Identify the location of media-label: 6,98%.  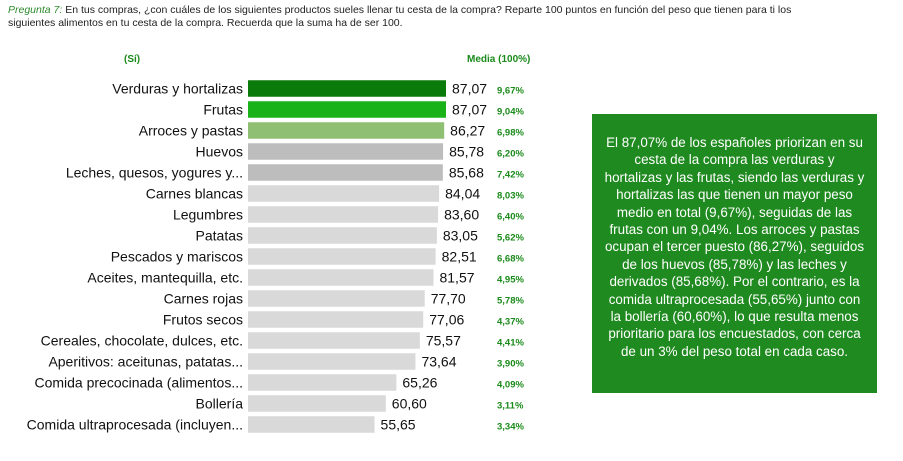
(510, 133).